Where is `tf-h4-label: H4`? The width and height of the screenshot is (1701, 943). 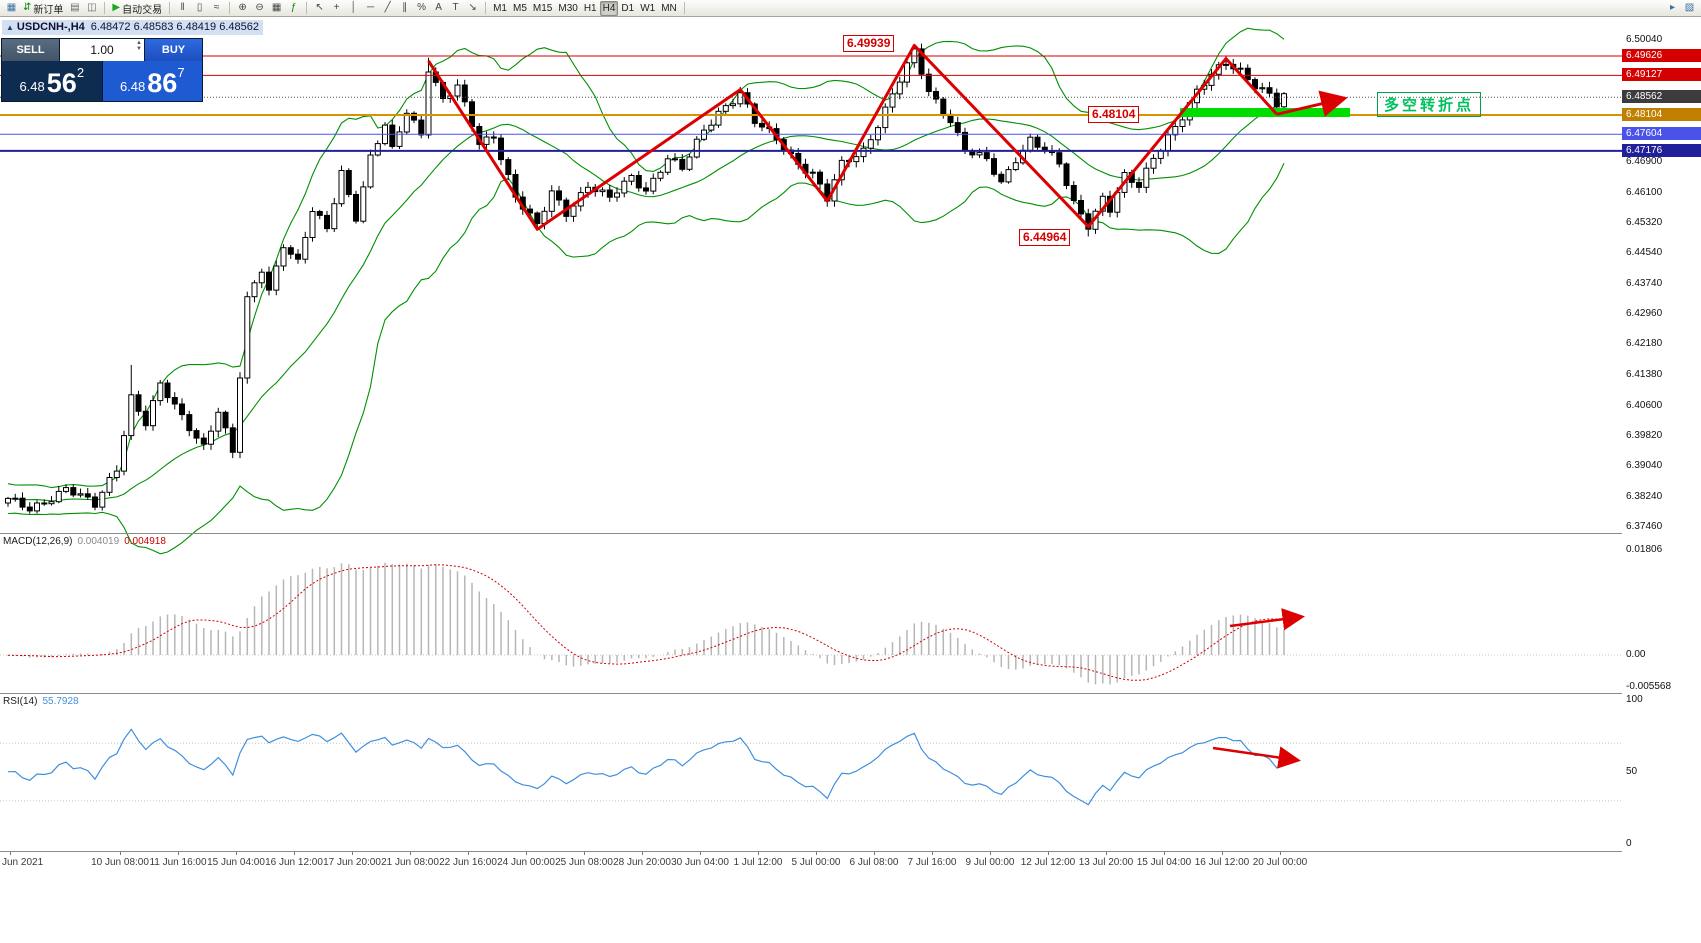
tf-h4-label: H4 is located at coordinates (609, 8).